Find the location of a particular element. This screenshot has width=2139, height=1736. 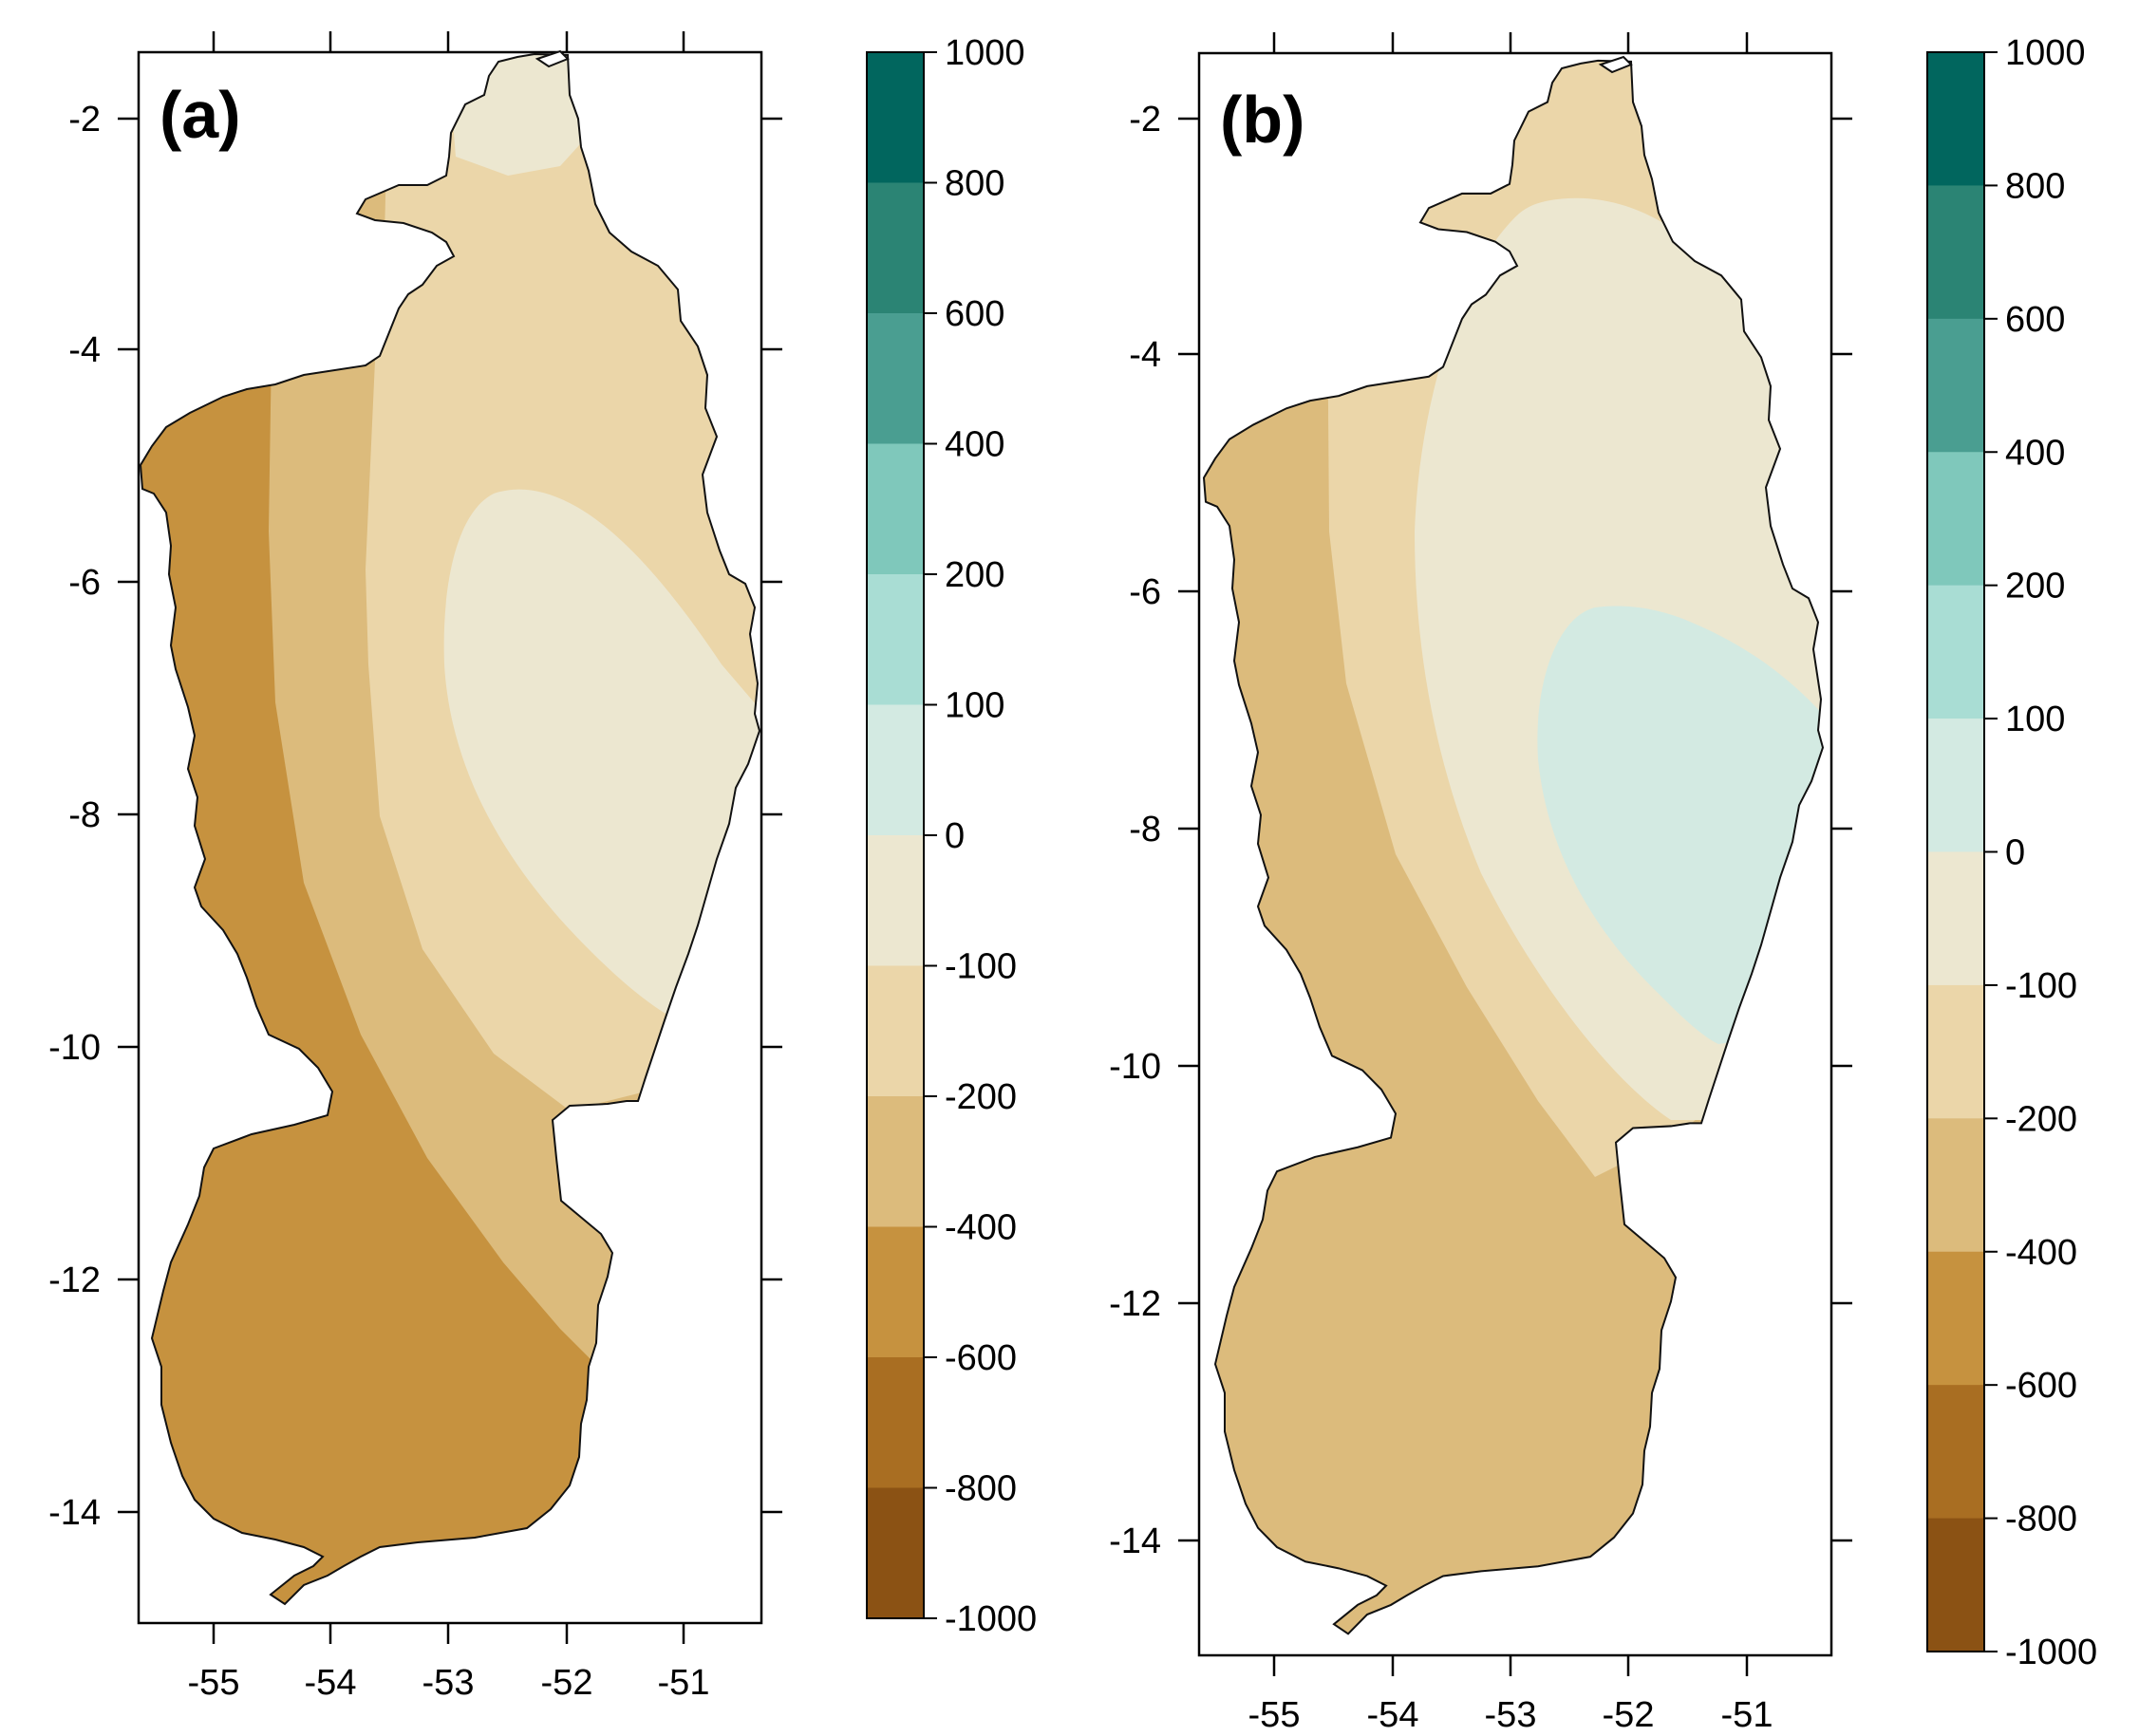

y-tick-label-a-6: -14 is located at coordinates (74, 1513).